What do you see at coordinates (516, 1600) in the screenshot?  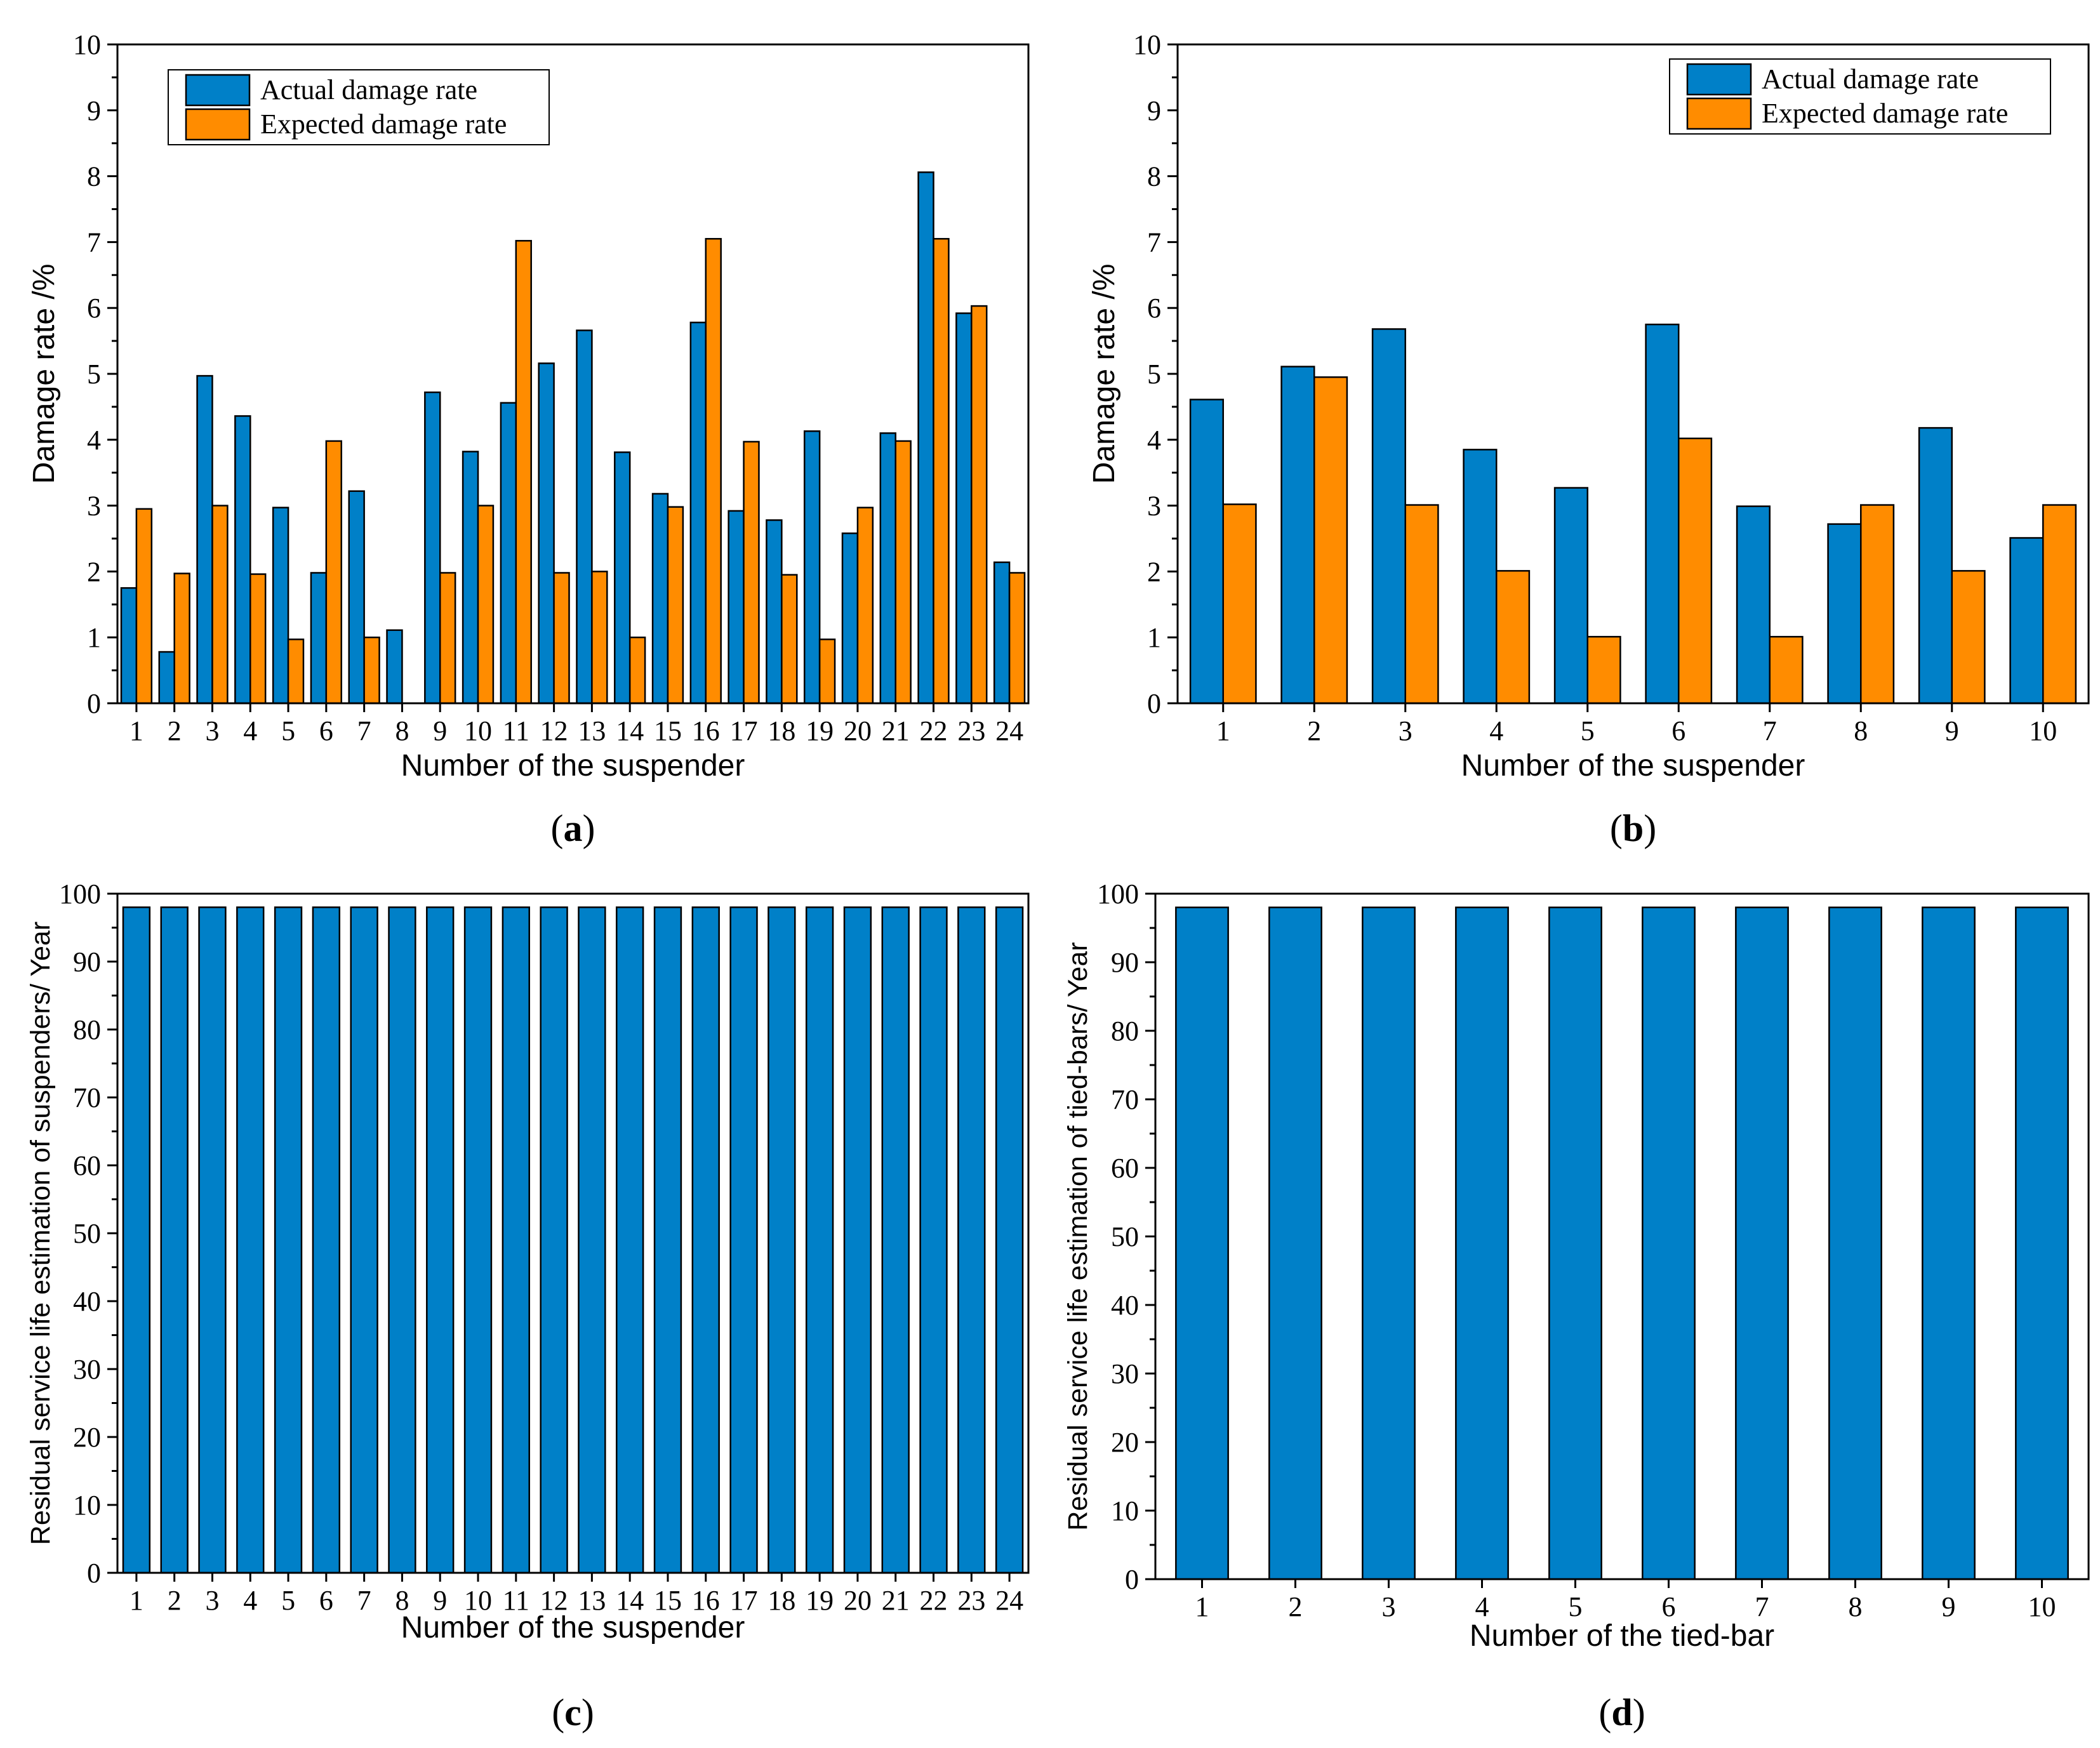 I see `x-tick-label: 11` at bounding box center [516, 1600].